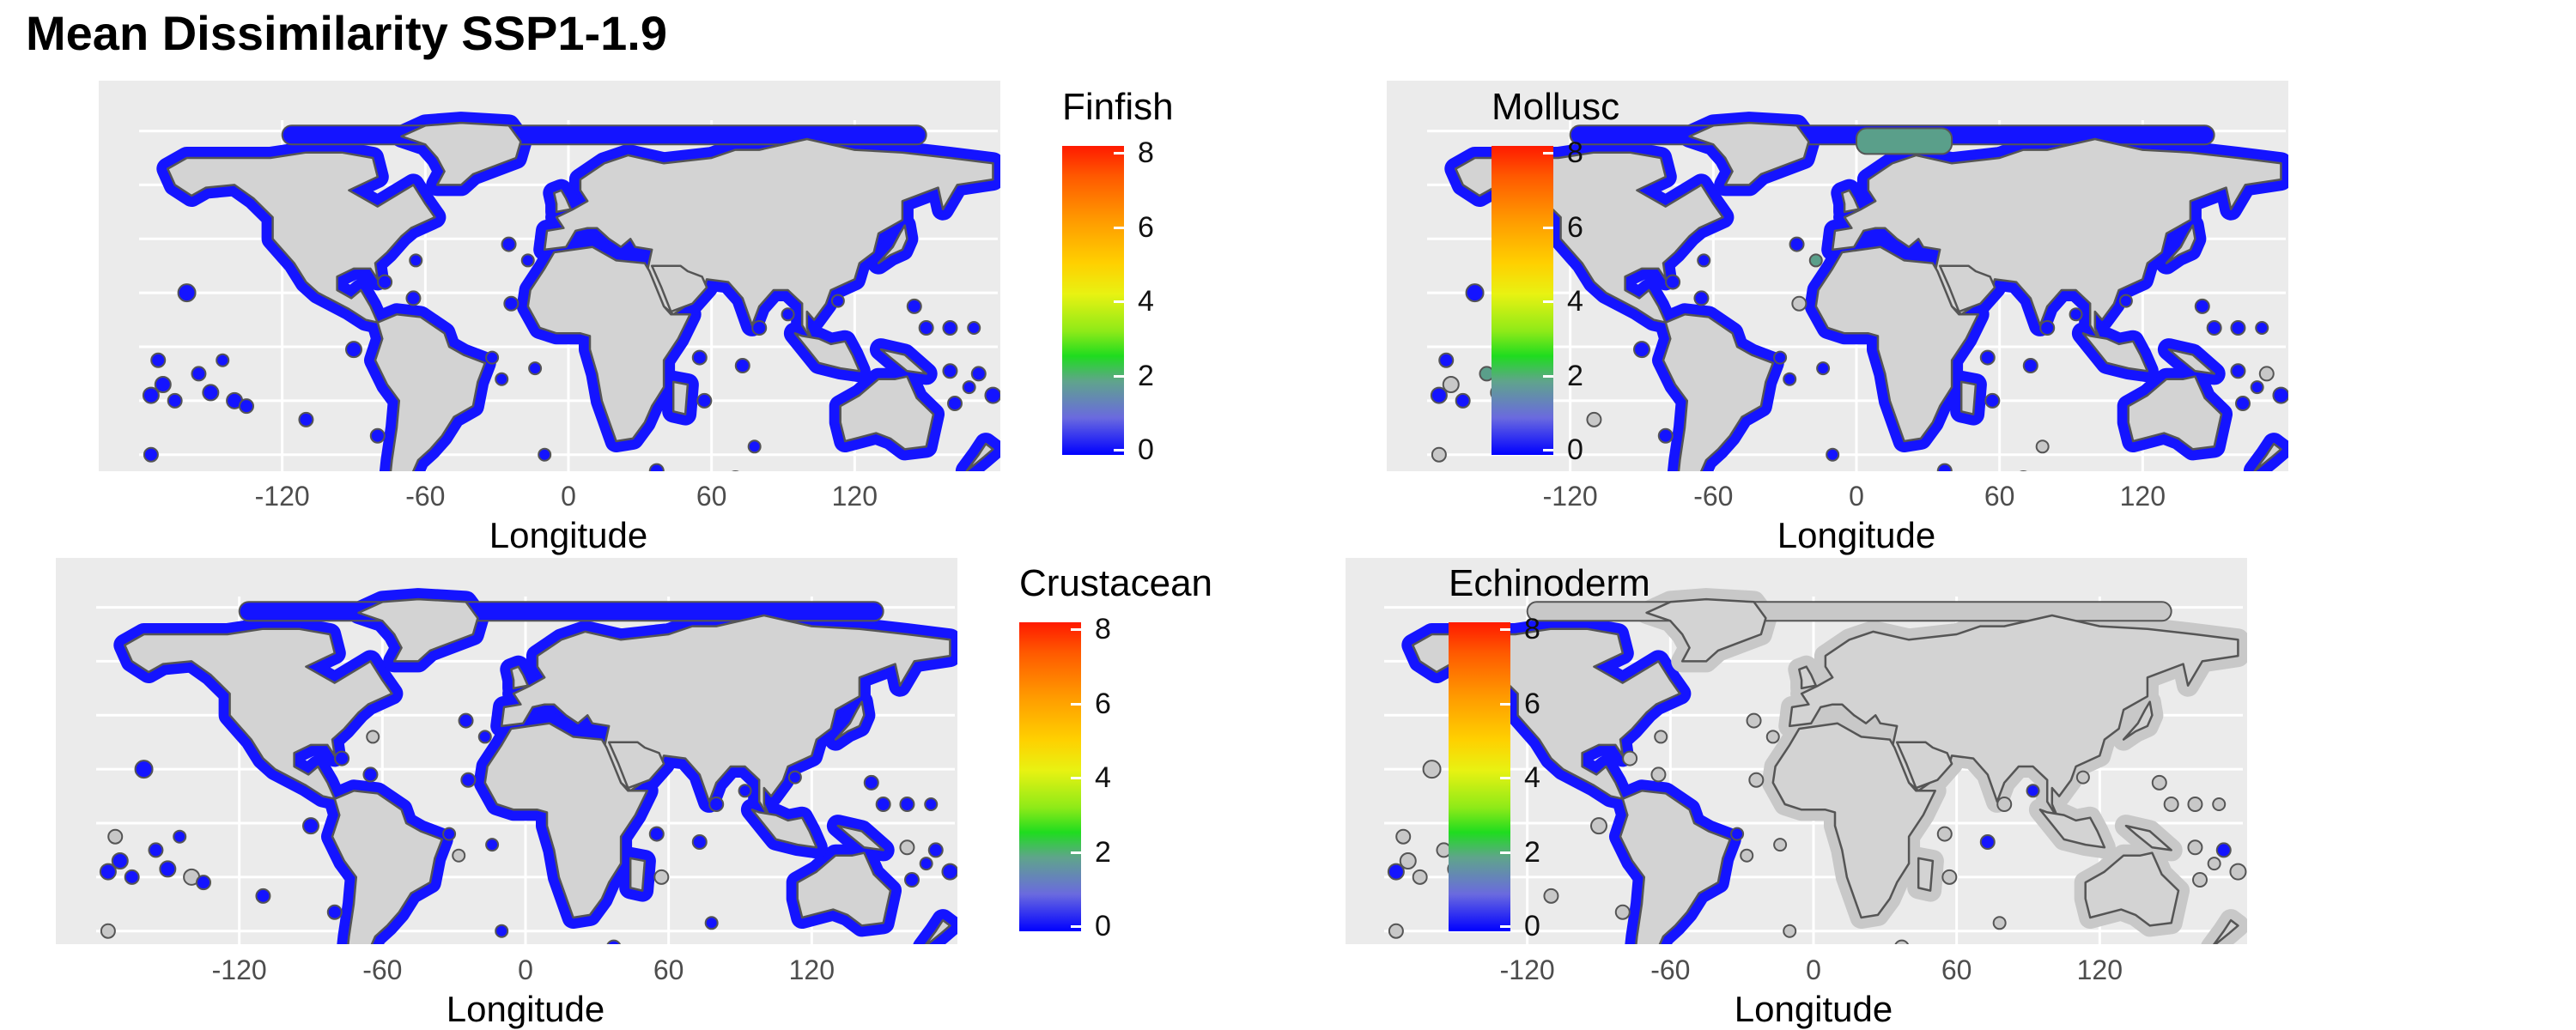  What do you see at coordinates (812, 969) in the screenshot?
I see `x-tick-label: 120` at bounding box center [812, 969].